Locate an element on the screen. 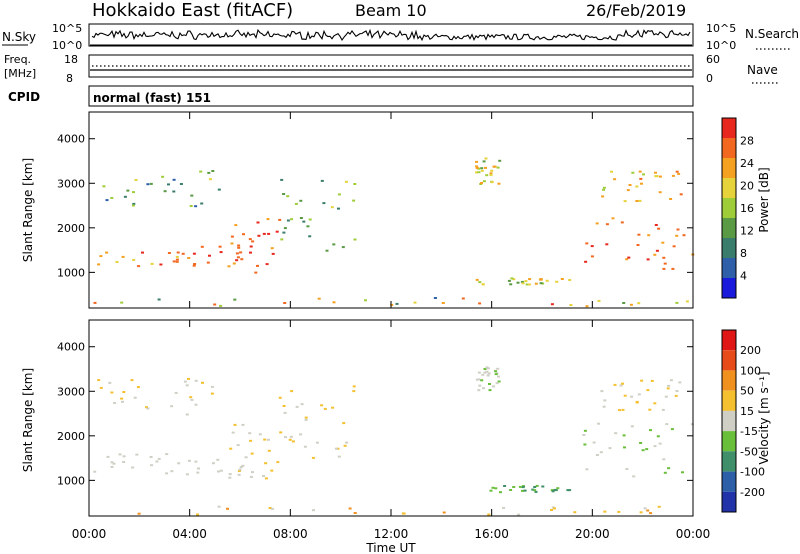  noise-top-tick: 10^5 is located at coordinates (67, 28).